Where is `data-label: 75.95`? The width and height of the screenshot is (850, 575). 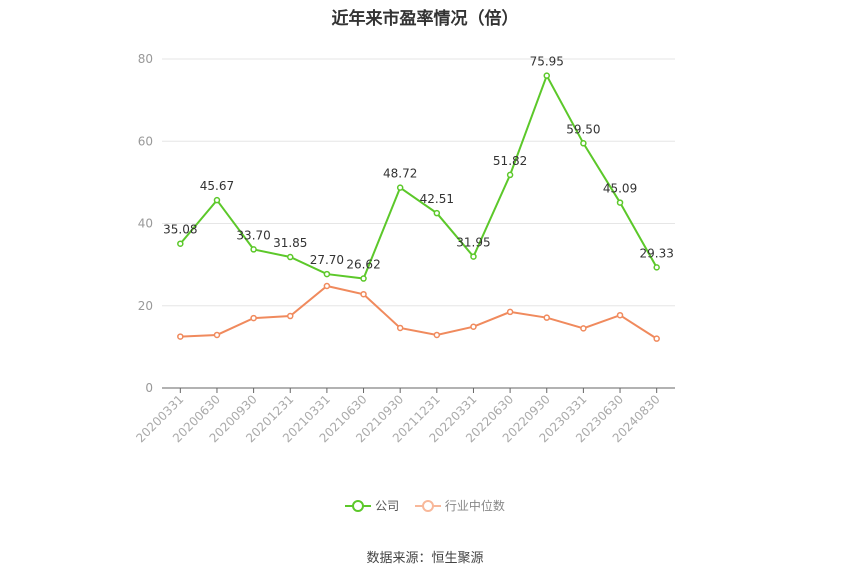 data-label: 75.95 is located at coordinates (547, 62).